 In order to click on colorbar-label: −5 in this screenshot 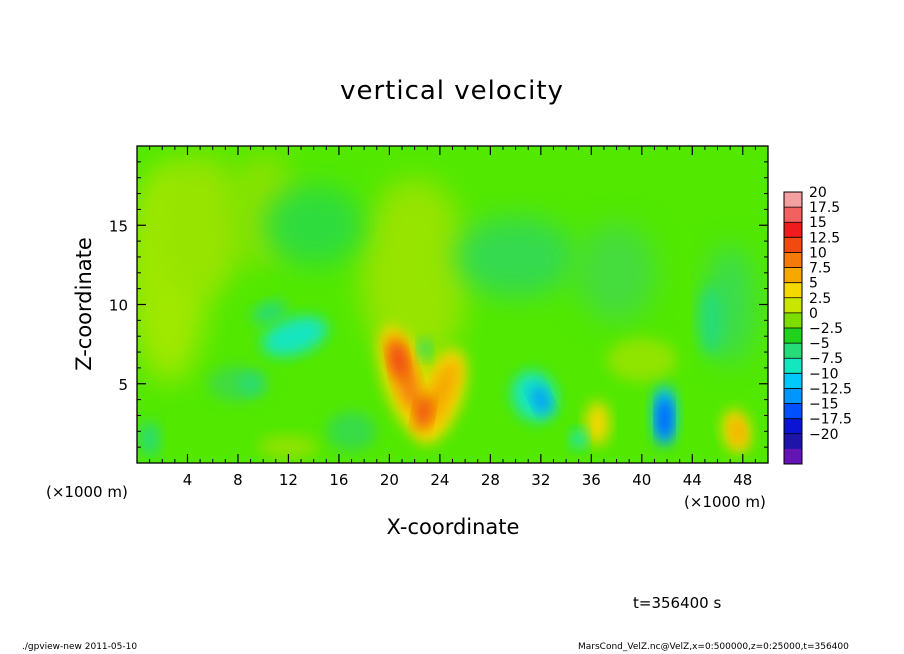, I will do `click(819, 344)`.